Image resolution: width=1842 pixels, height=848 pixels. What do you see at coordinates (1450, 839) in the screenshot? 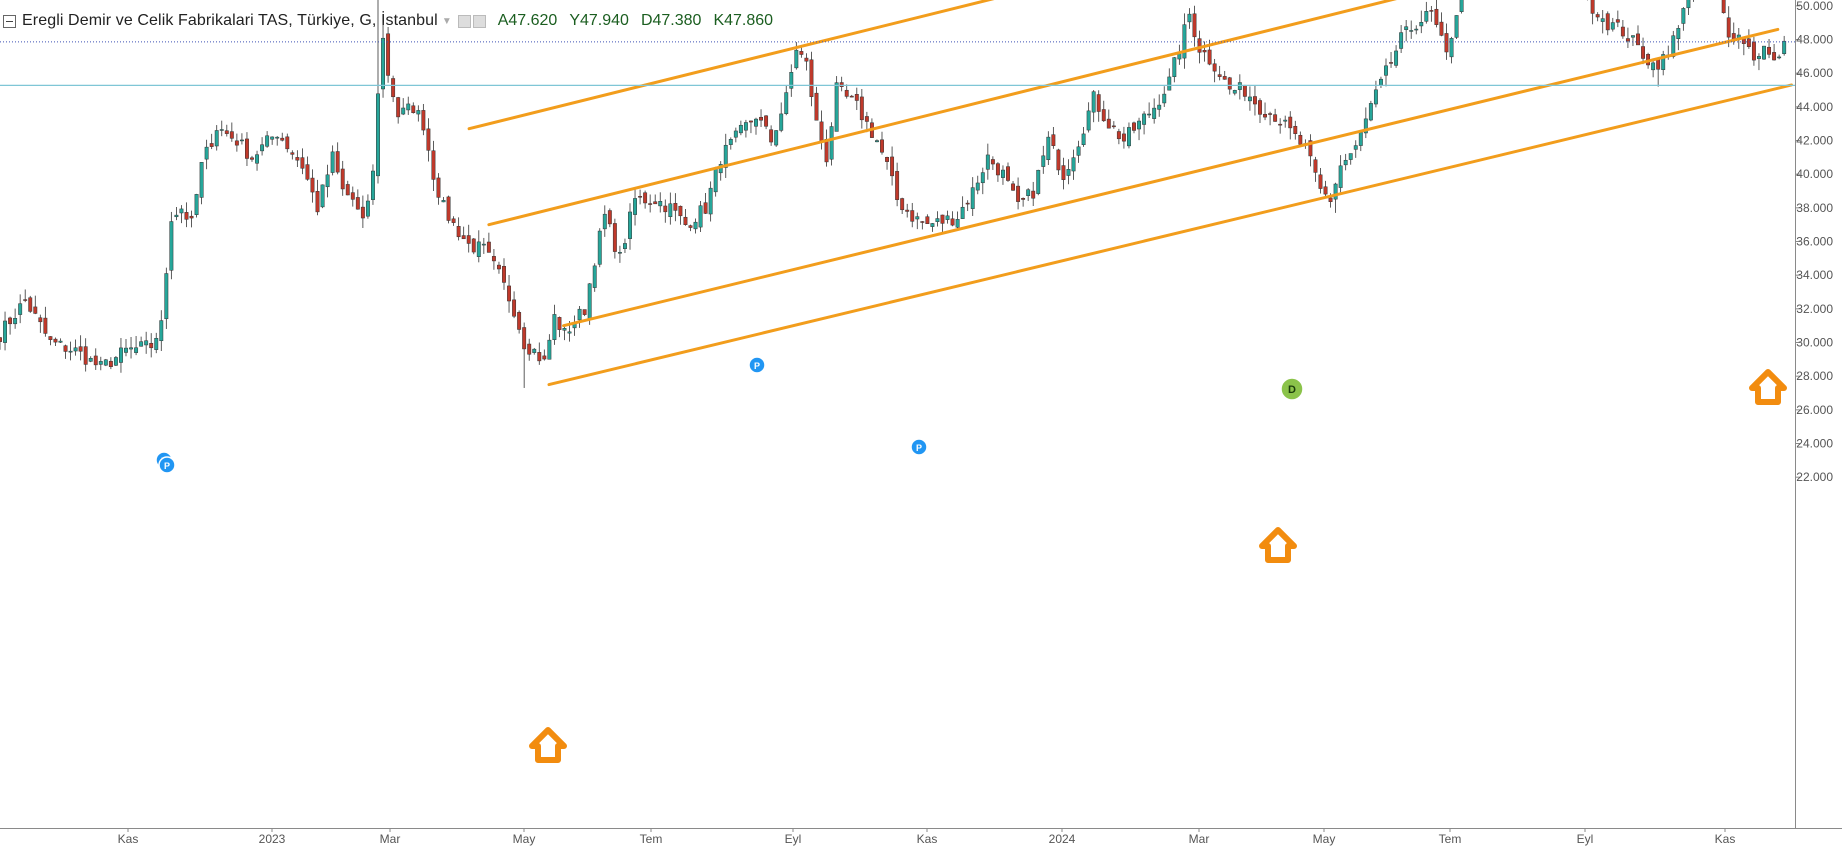
I see `x-tick-label: Tem` at bounding box center [1450, 839].